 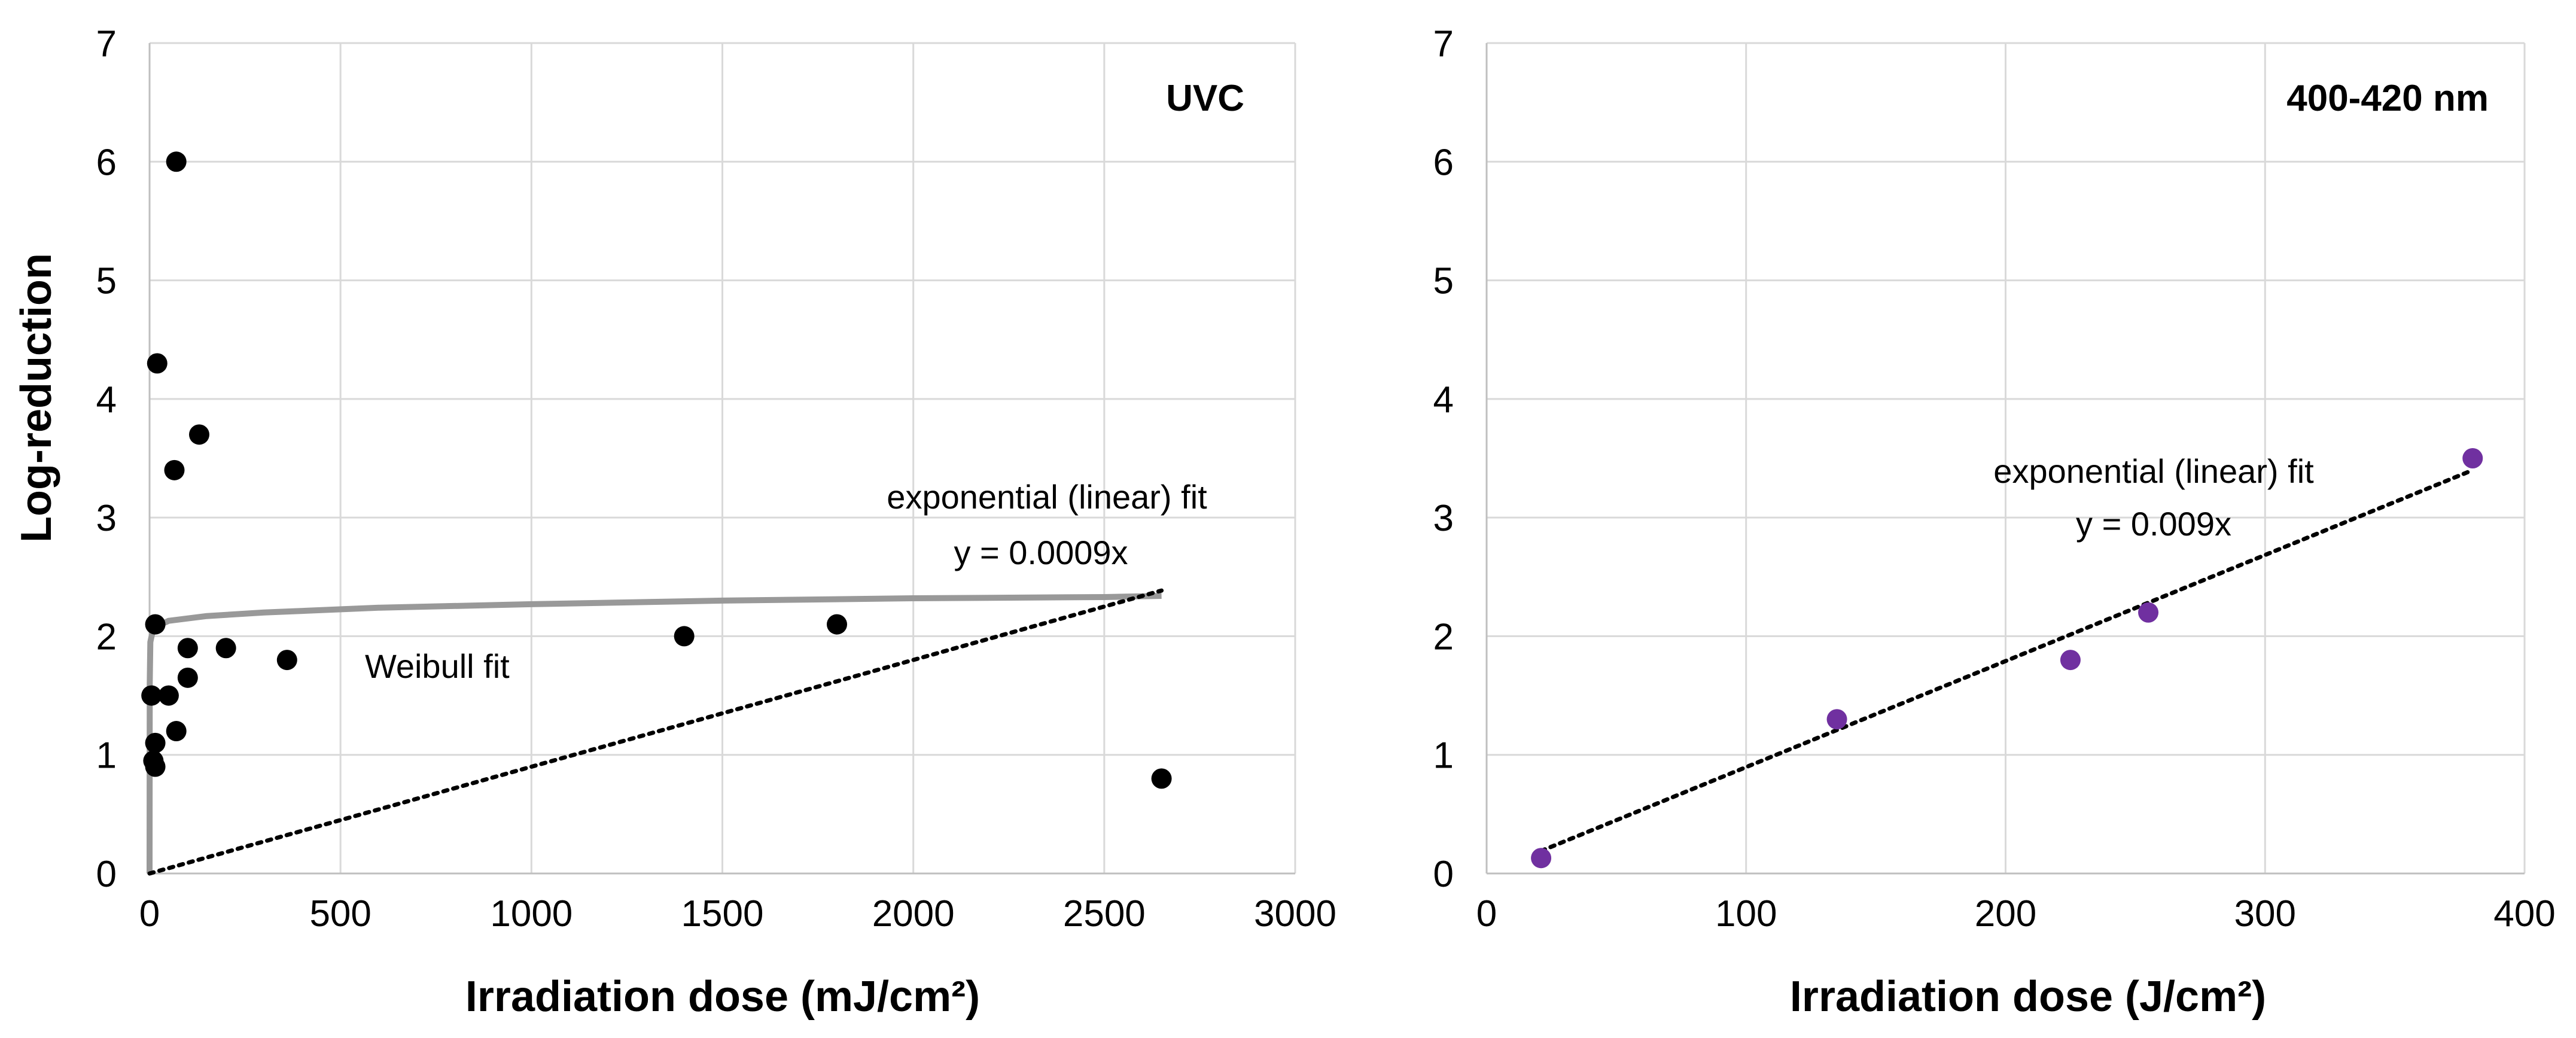 I want to click on left-x-tick-labels: 0 500 1000 1500 2000 2500 3000, so click(x=737, y=913).